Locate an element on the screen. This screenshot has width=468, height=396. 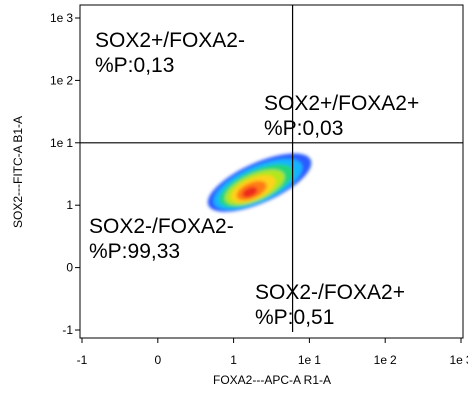
x-tick-label: 1e 1 is located at coordinates (309, 360).